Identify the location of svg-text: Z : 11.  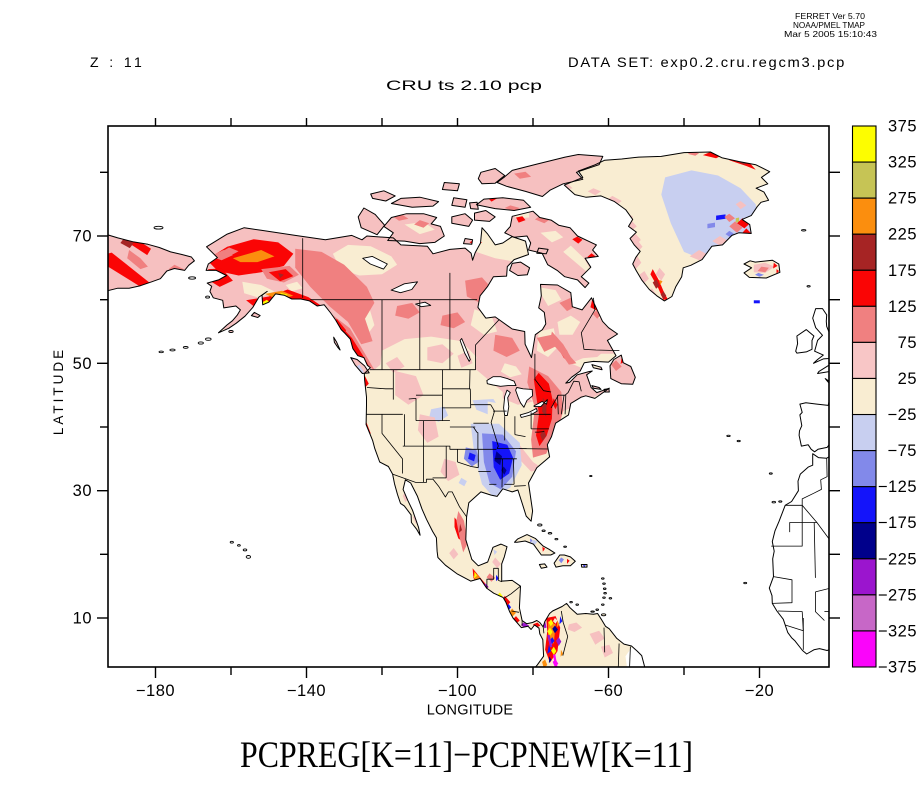
(117, 62).